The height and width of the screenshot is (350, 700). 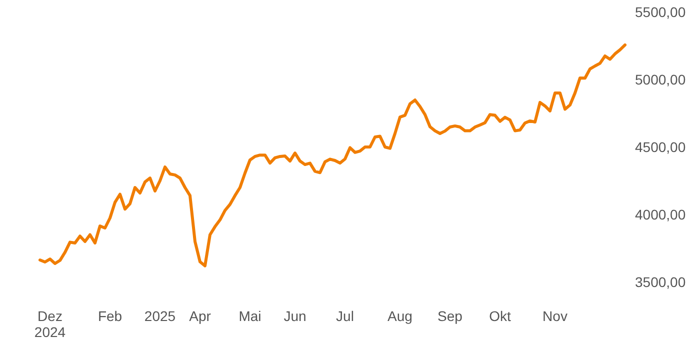 I want to click on y-tick-label: 5500,00, so click(x=660, y=12).